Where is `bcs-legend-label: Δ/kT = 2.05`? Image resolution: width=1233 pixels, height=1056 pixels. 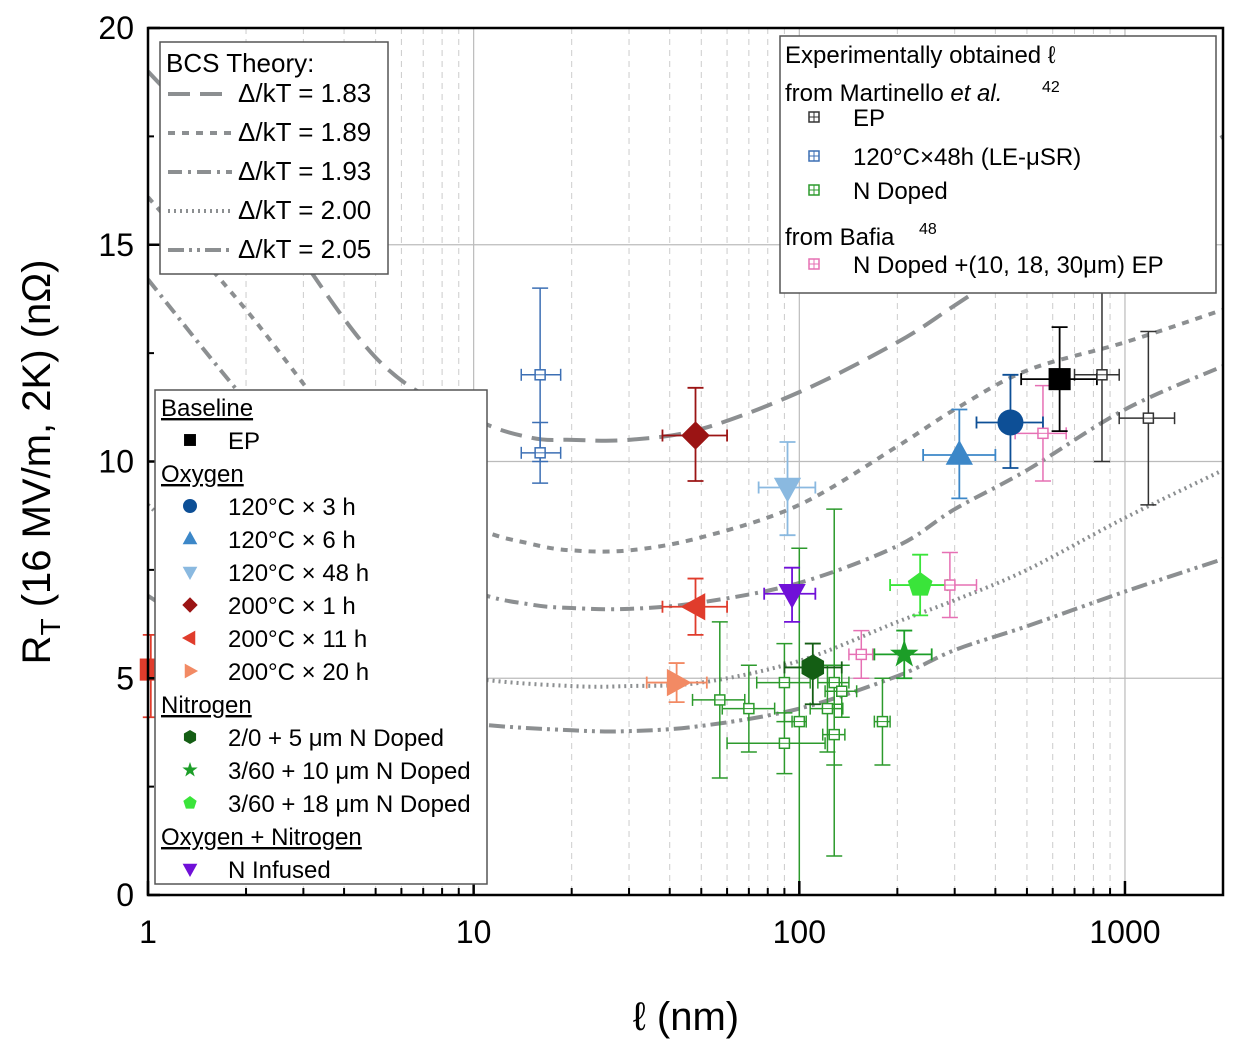
bcs-legend-label: Δ/kT = 2.05 is located at coordinates (304, 249).